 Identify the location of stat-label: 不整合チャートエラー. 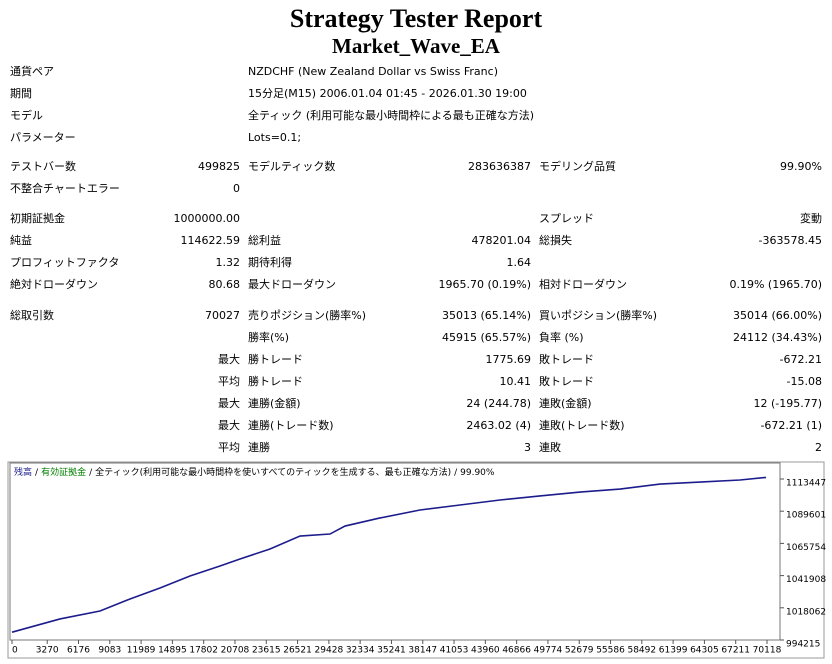
(65, 188).